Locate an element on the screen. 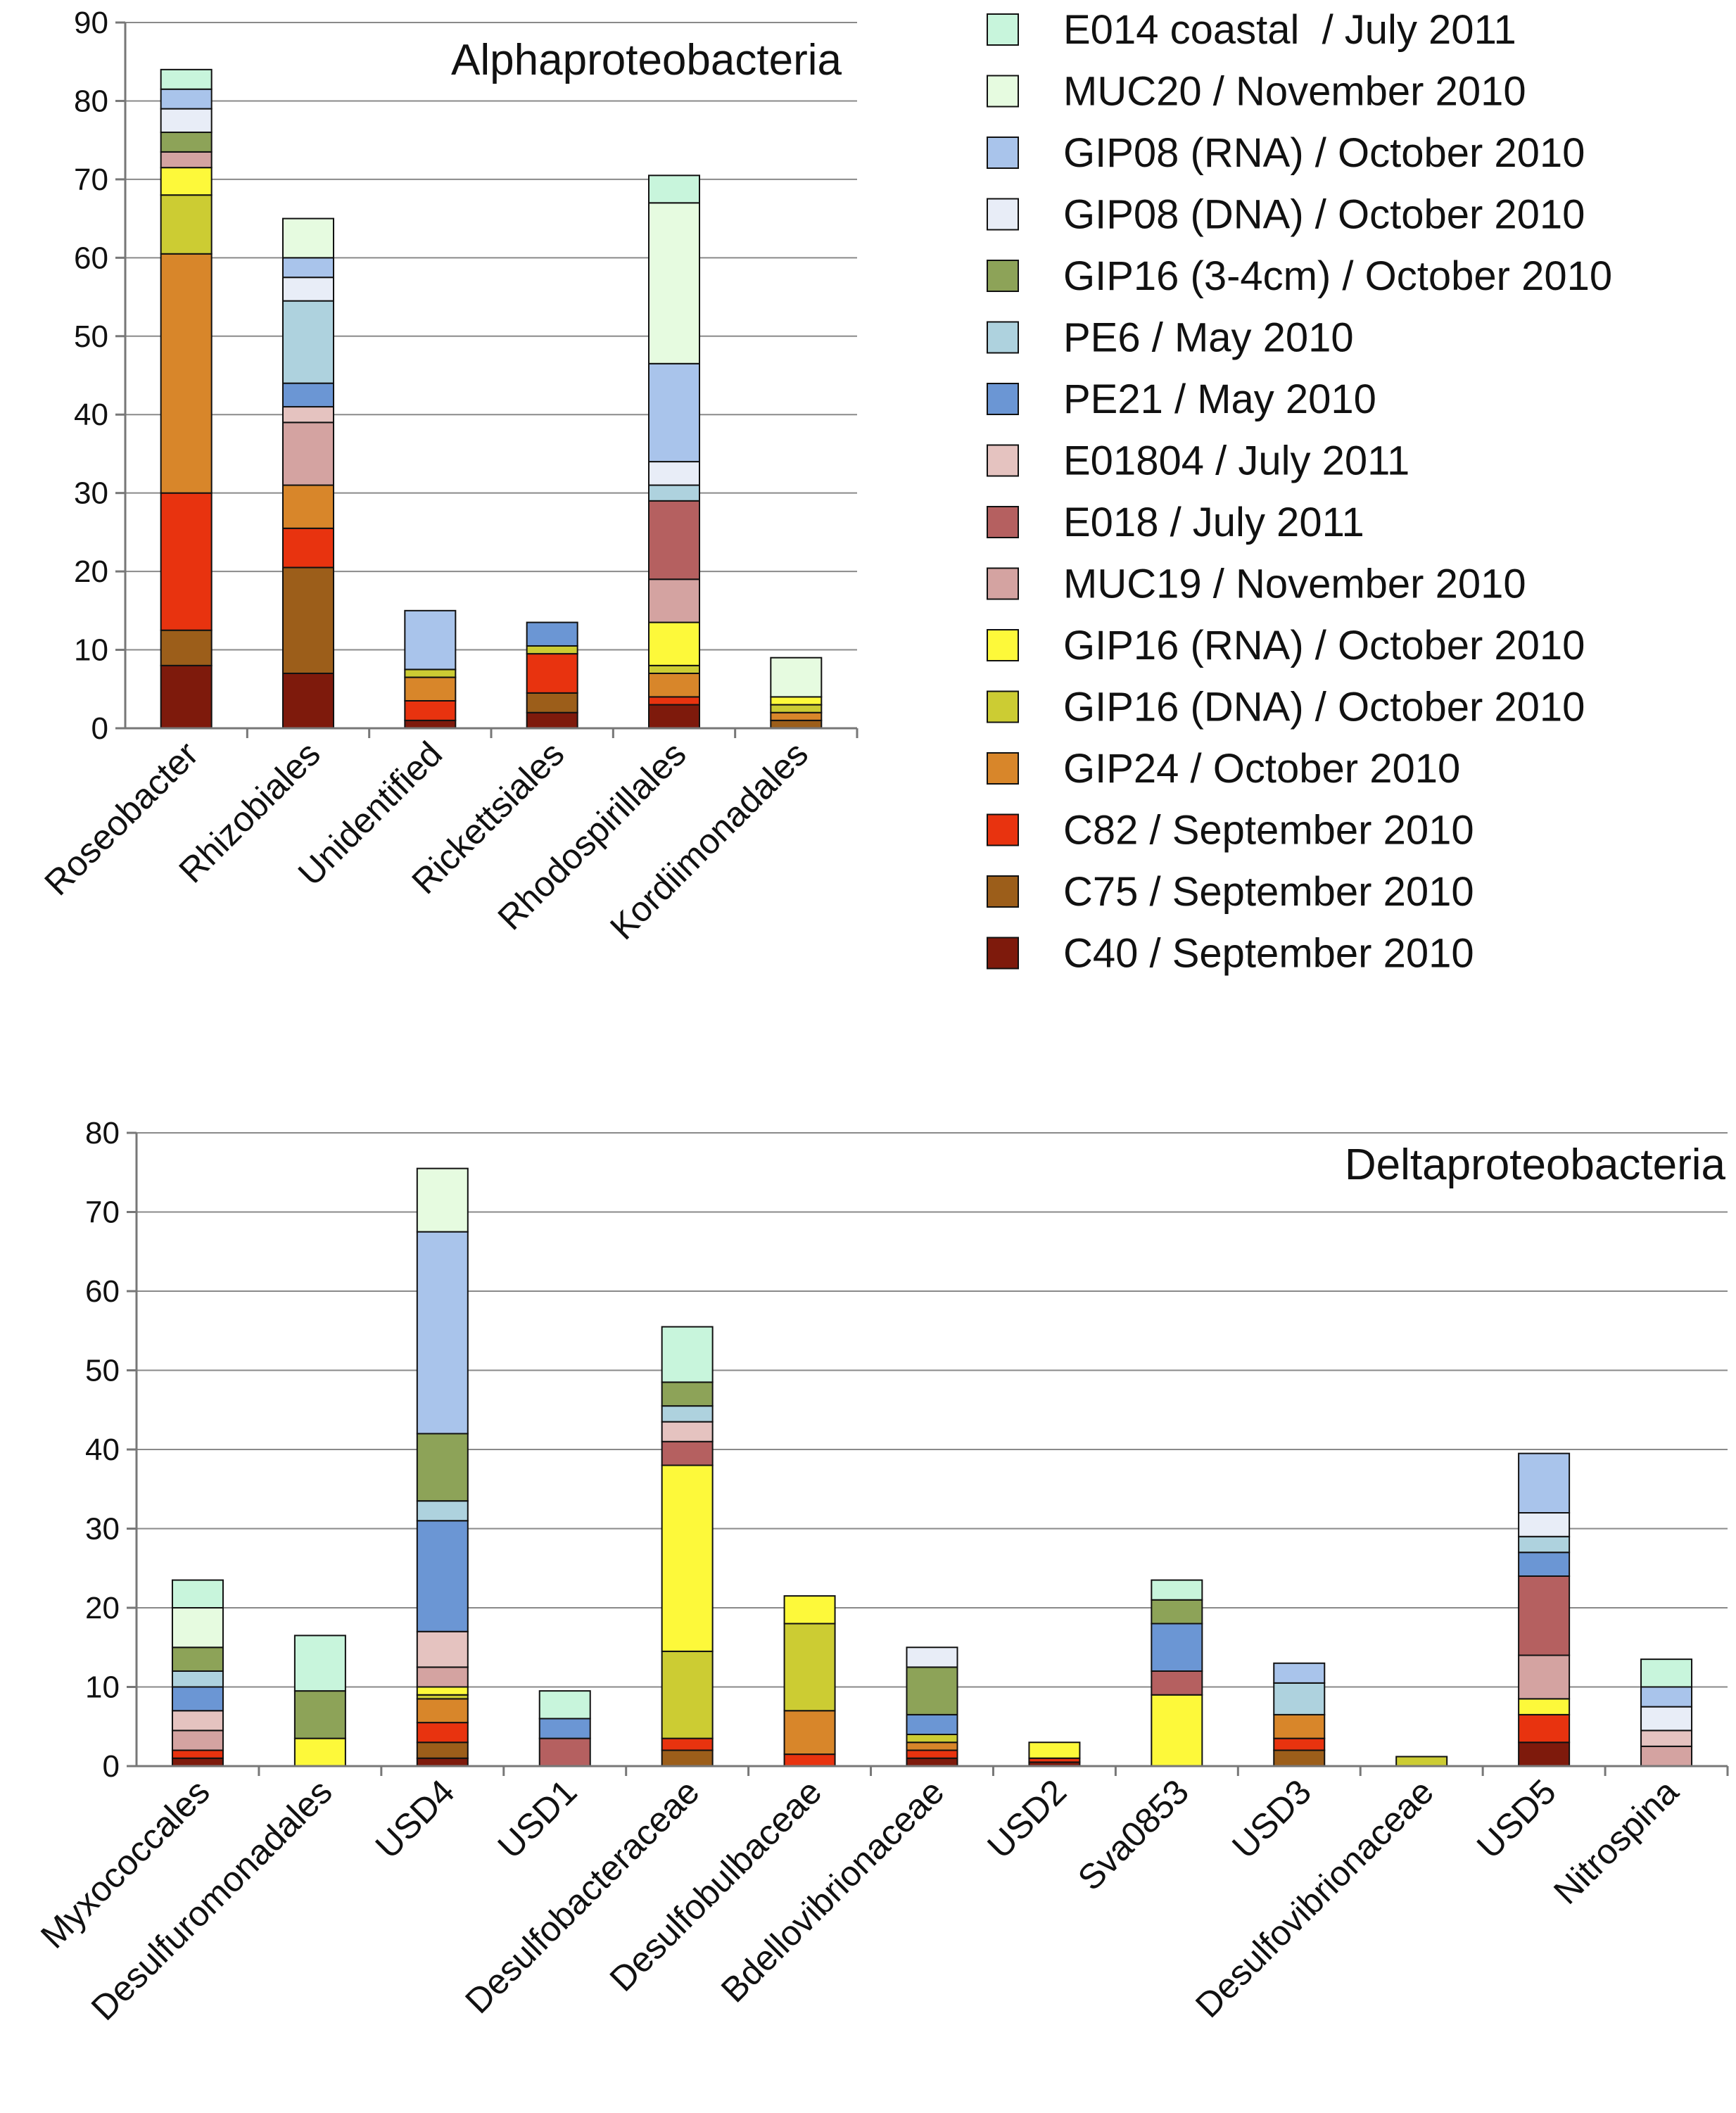  delta-category-label: Sva0853 is located at coordinates (1133, 1835).